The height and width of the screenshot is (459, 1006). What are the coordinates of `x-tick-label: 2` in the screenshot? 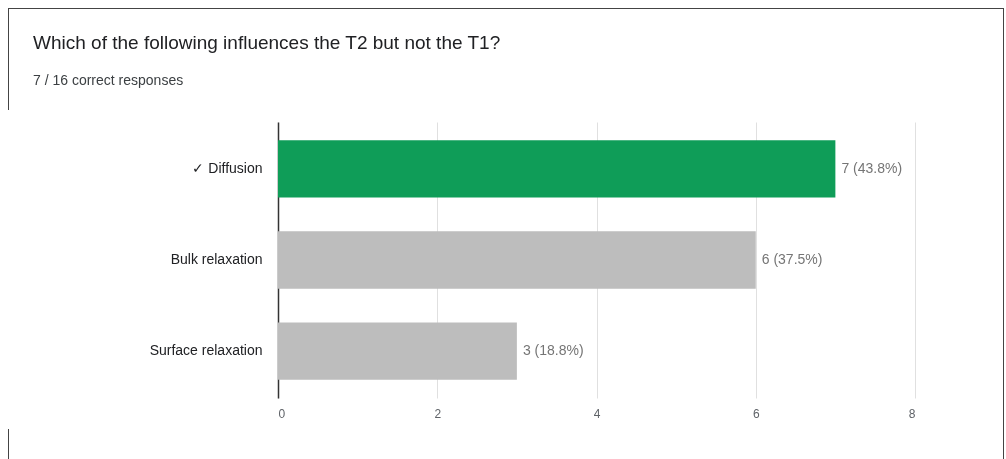 It's located at (438, 413).